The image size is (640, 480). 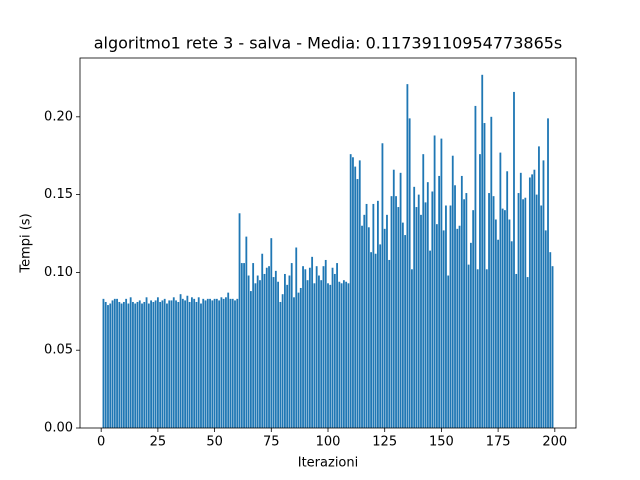 I want to click on y-tick-label: 0.15, so click(x=58, y=194).